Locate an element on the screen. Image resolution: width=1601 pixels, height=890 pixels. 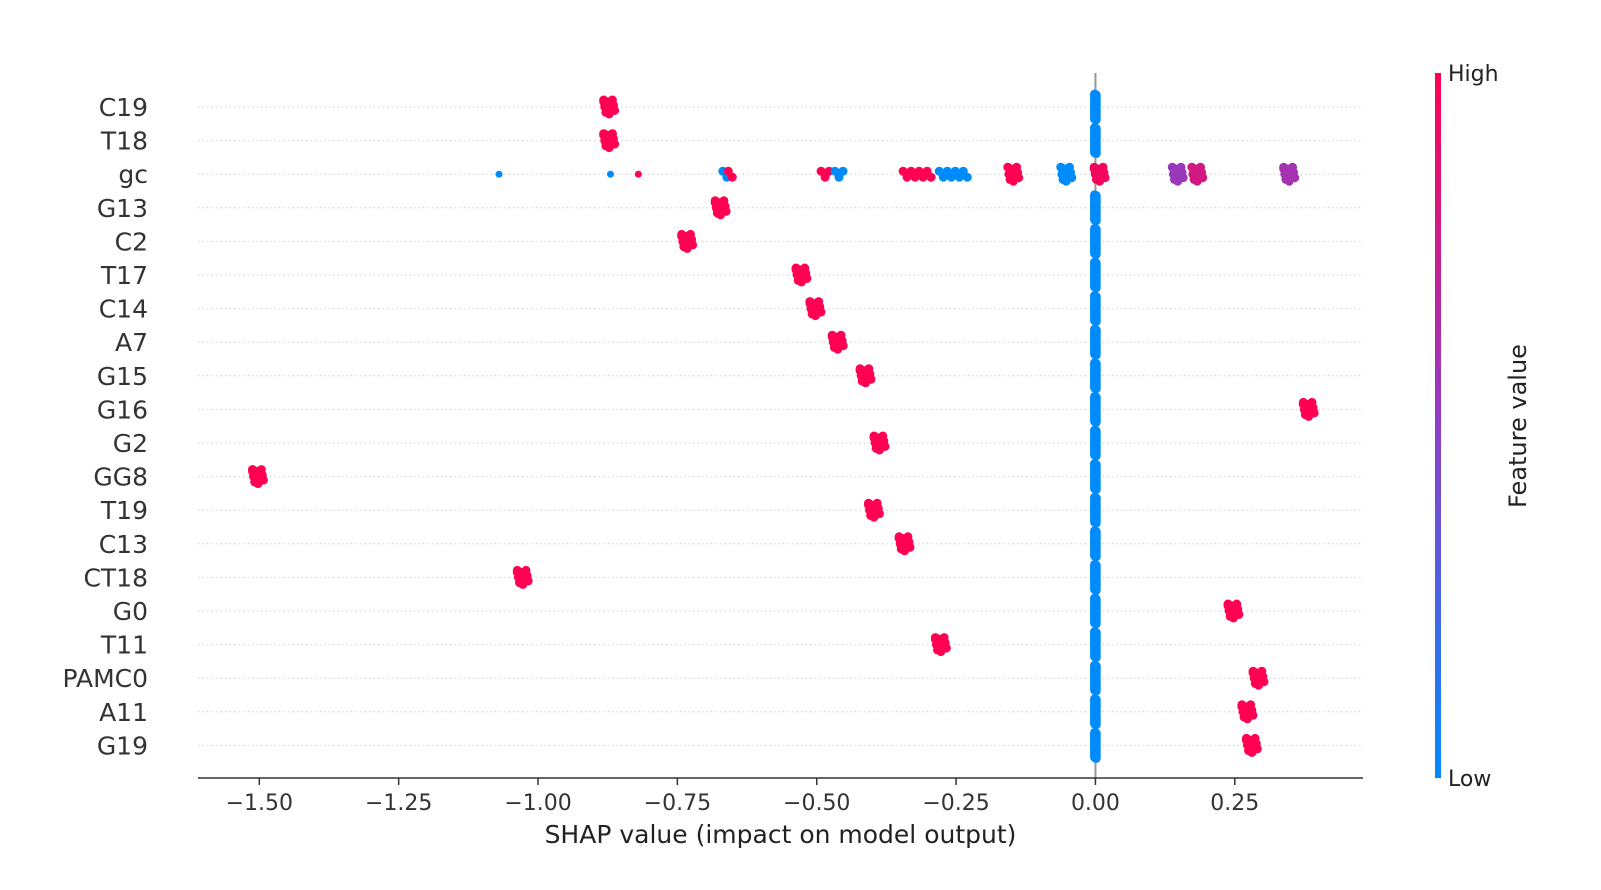
colorbar-high-label: High is located at coordinates (1473, 74).